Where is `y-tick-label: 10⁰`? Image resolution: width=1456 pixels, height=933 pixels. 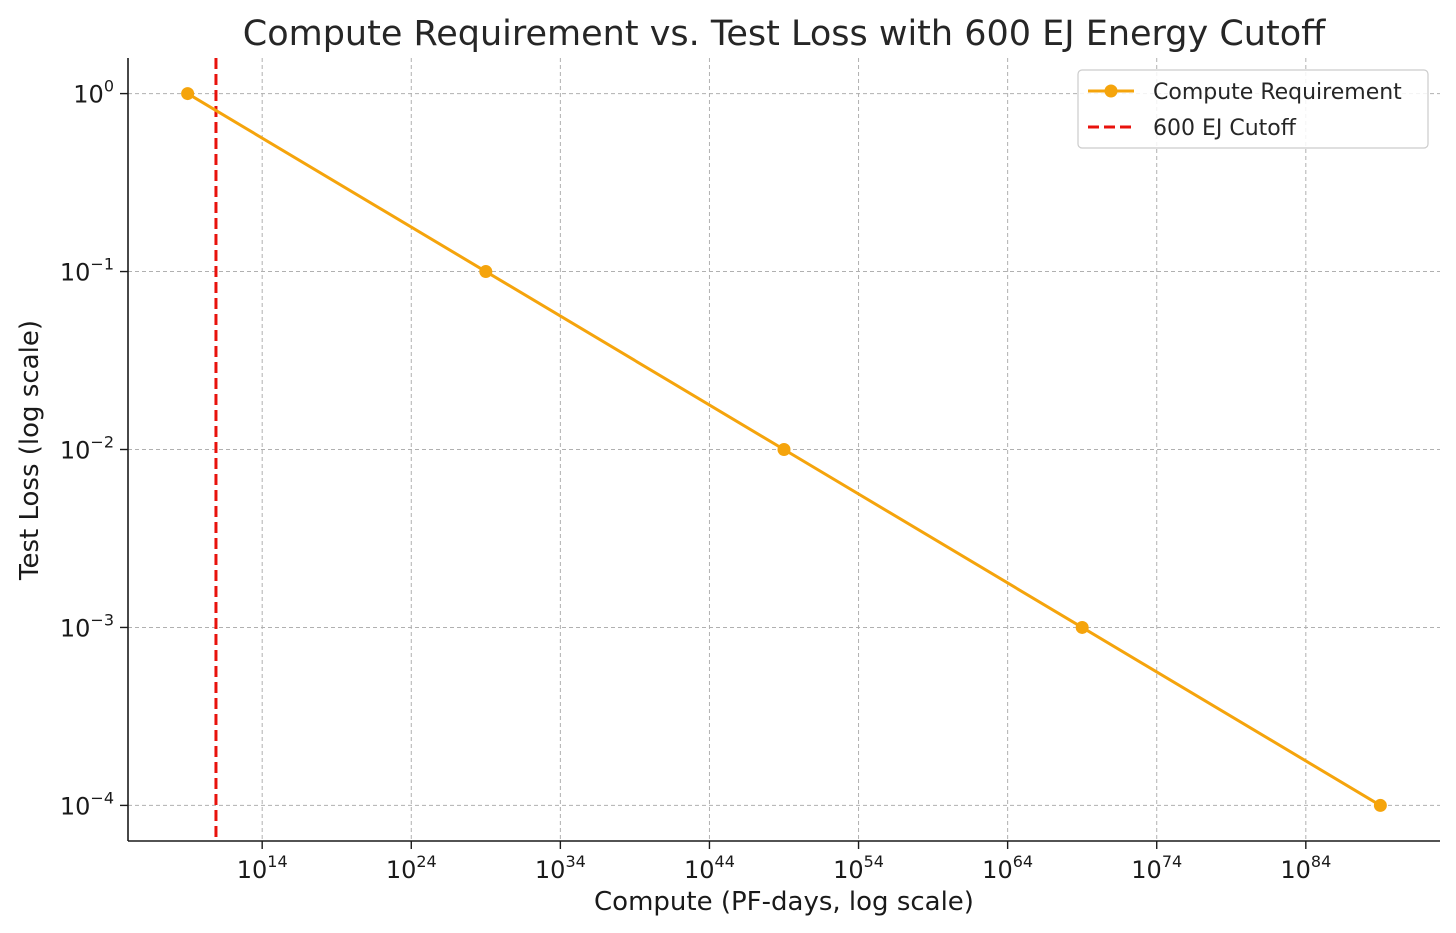
y-tick-label: 10⁰ is located at coordinates (93, 93).